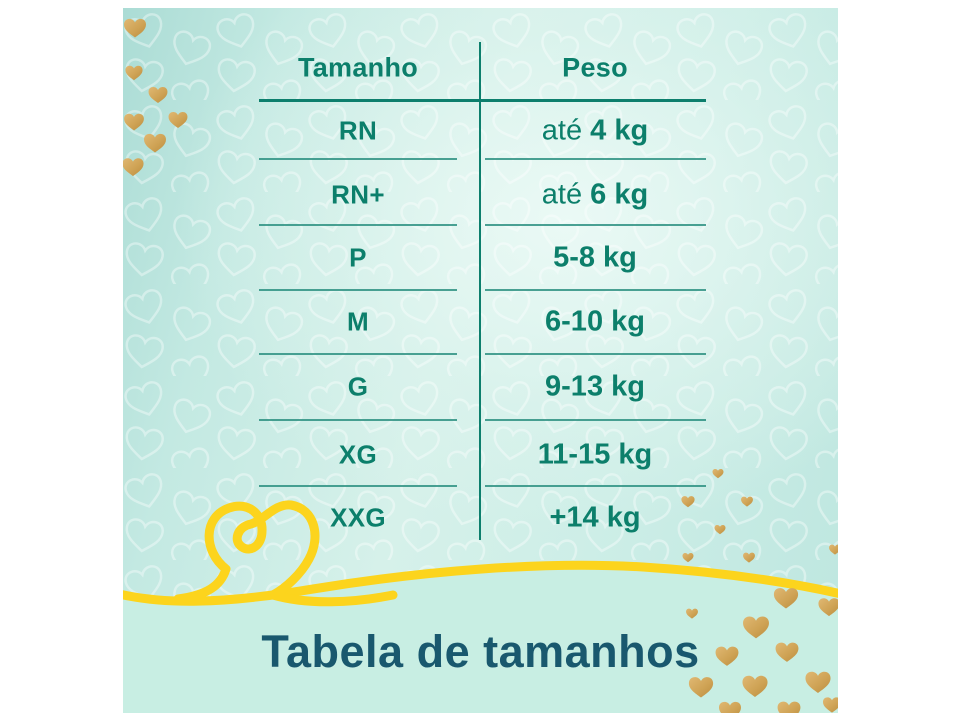 The image size is (961, 720). I want to click on size-label: XXG, so click(358, 517).